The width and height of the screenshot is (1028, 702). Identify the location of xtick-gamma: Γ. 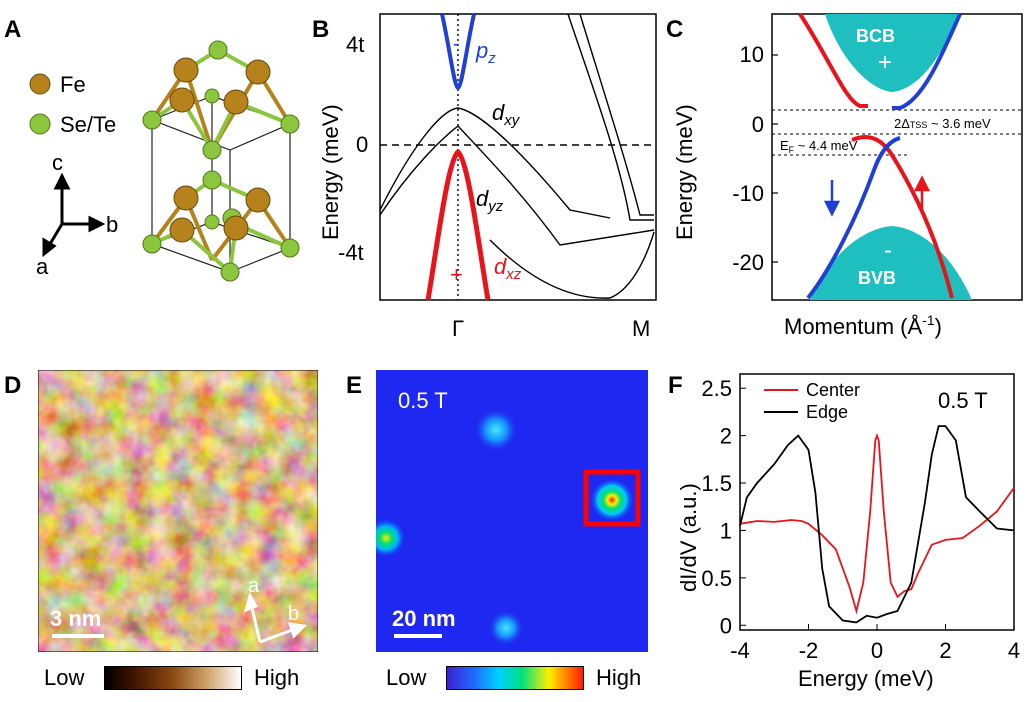
(458, 328).